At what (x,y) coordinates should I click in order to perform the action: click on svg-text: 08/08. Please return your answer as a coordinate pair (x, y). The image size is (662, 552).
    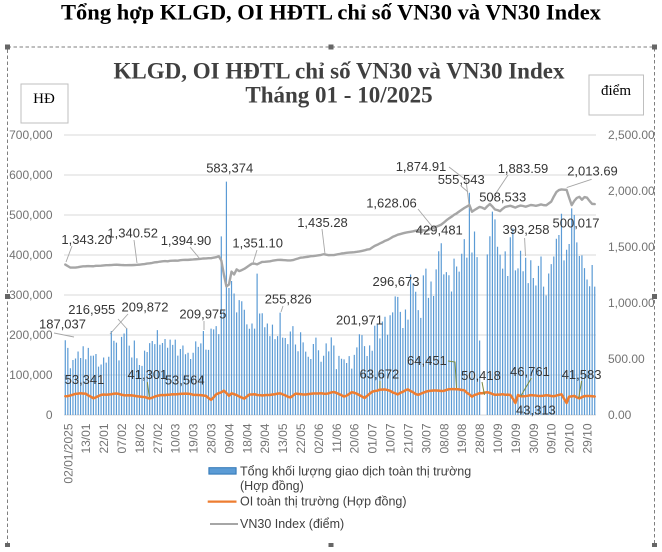
    Looking at the image, I should click on (444, 438).